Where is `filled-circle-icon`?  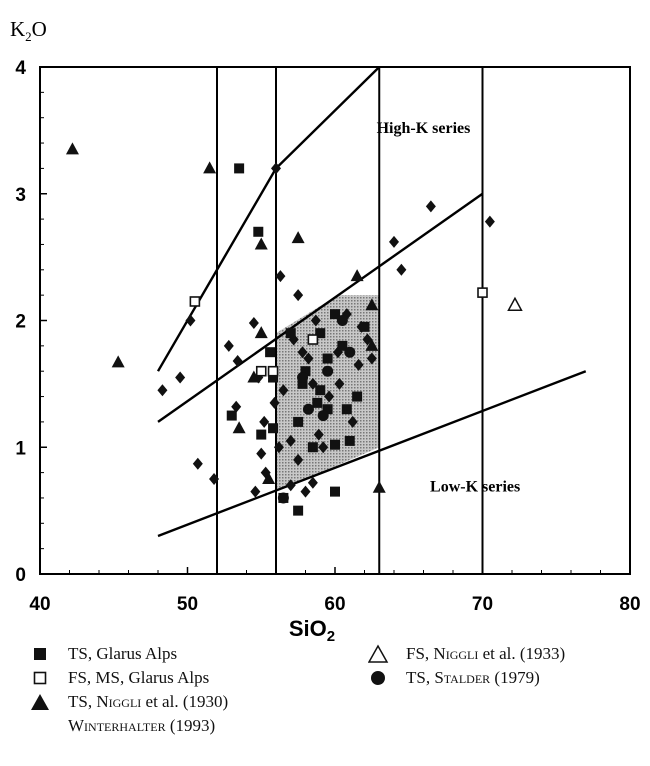 filled-circle-icon is located at coordinates (378, 678).